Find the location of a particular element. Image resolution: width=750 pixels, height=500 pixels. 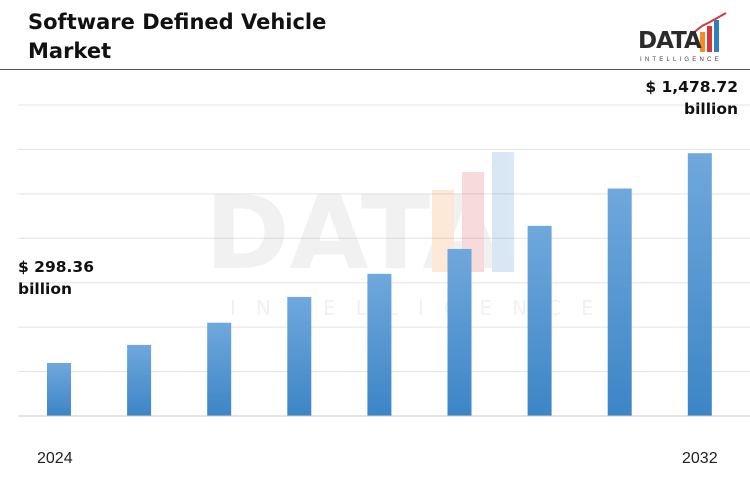

logo-bar-orange is located at coordinates (702, 42).